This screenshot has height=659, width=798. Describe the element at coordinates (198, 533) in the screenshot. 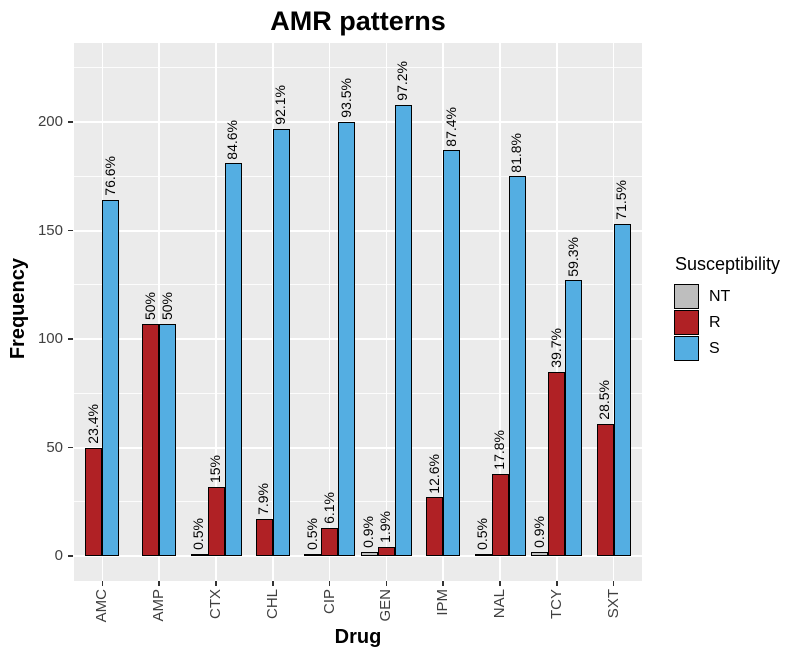

I see `bar-label-CTX-NT: 0.5%` at that location.